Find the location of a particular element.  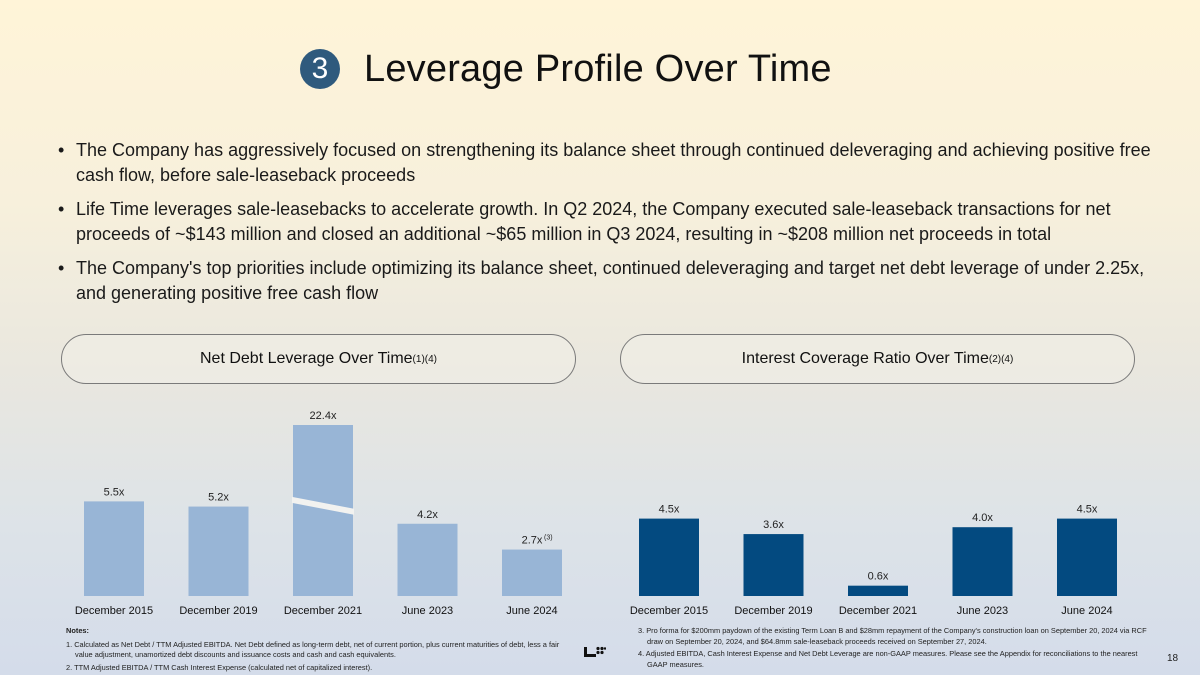

life-time-logo-icon is located at coordinates (595, 651).